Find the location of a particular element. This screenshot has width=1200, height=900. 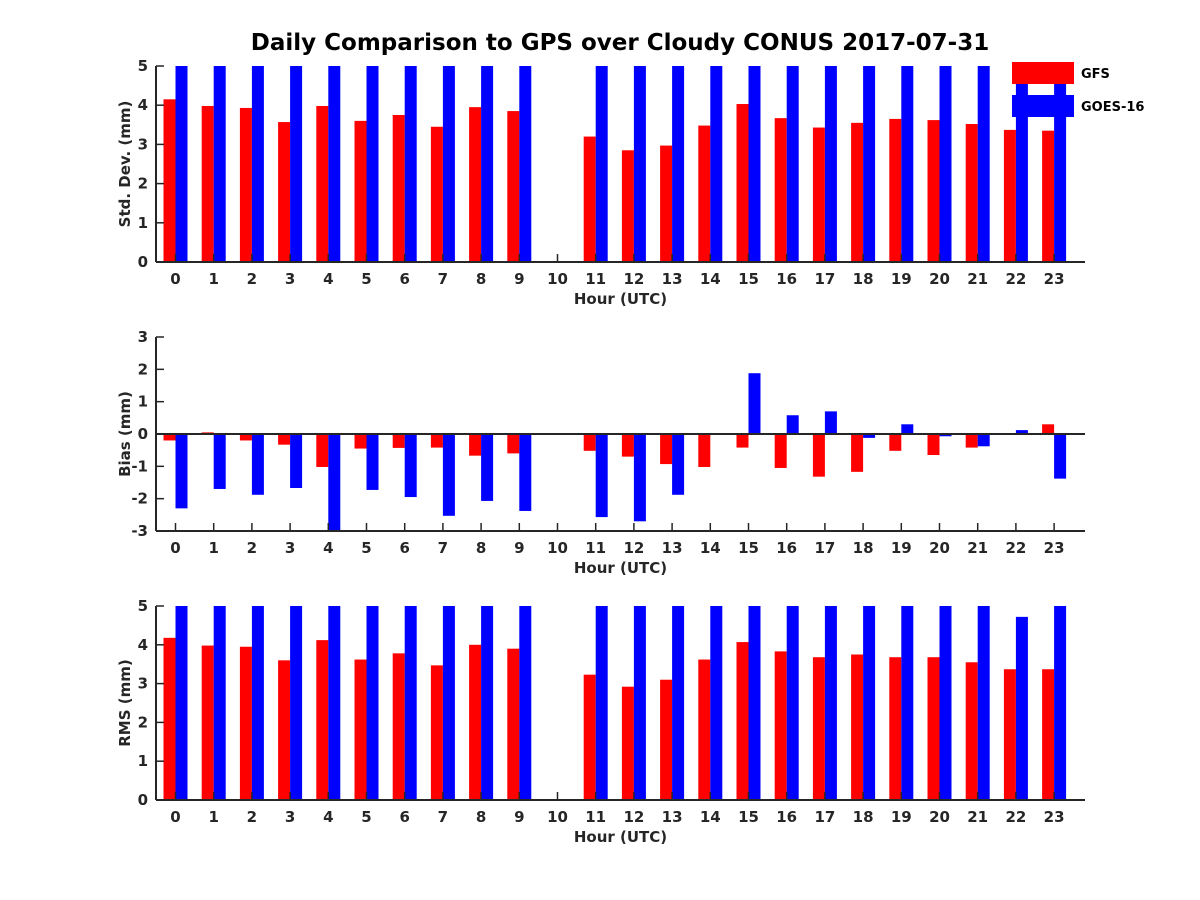

x-tick-label: 23 is located at coordinates (1054, 817).